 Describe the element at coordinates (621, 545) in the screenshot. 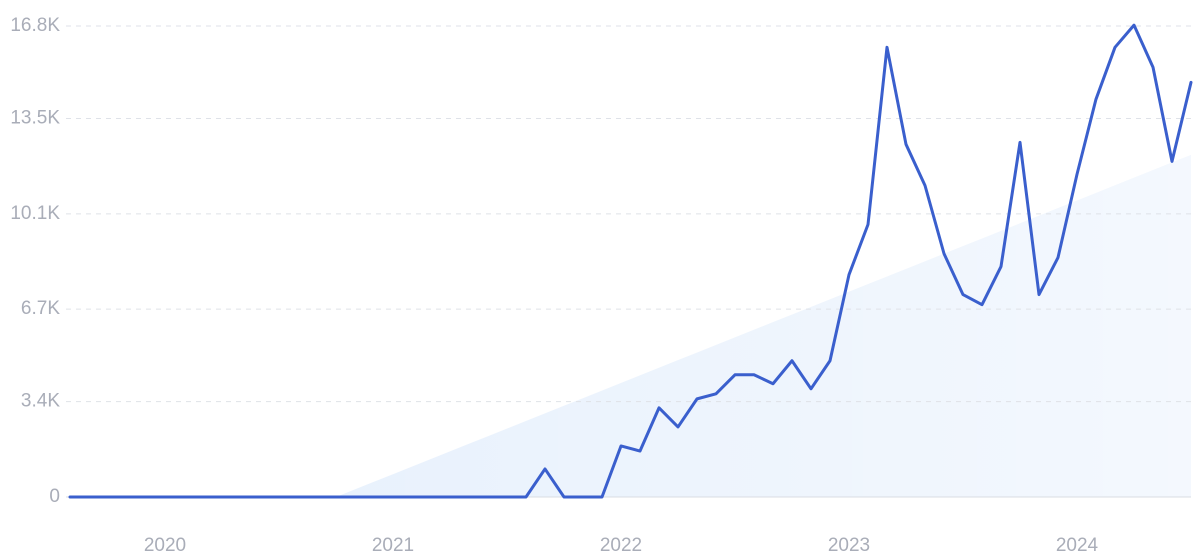

I see `x-tick-label: 2022` at that location.